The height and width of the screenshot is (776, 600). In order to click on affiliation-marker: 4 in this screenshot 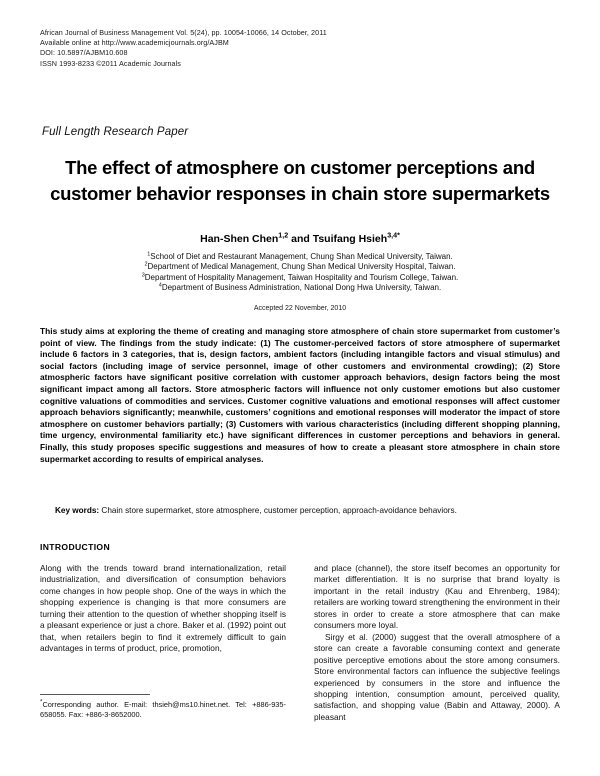, I will do `click(160, 285)`.